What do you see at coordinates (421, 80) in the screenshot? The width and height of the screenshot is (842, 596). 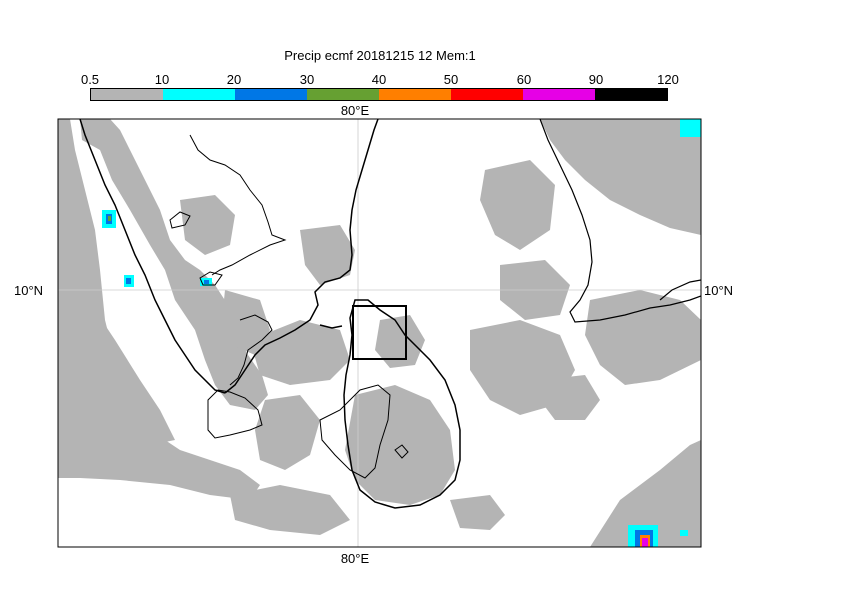 I see `legend-labels: 0.5 10 20 30 40 50 60 90 120` at bounding box center [421, 80].